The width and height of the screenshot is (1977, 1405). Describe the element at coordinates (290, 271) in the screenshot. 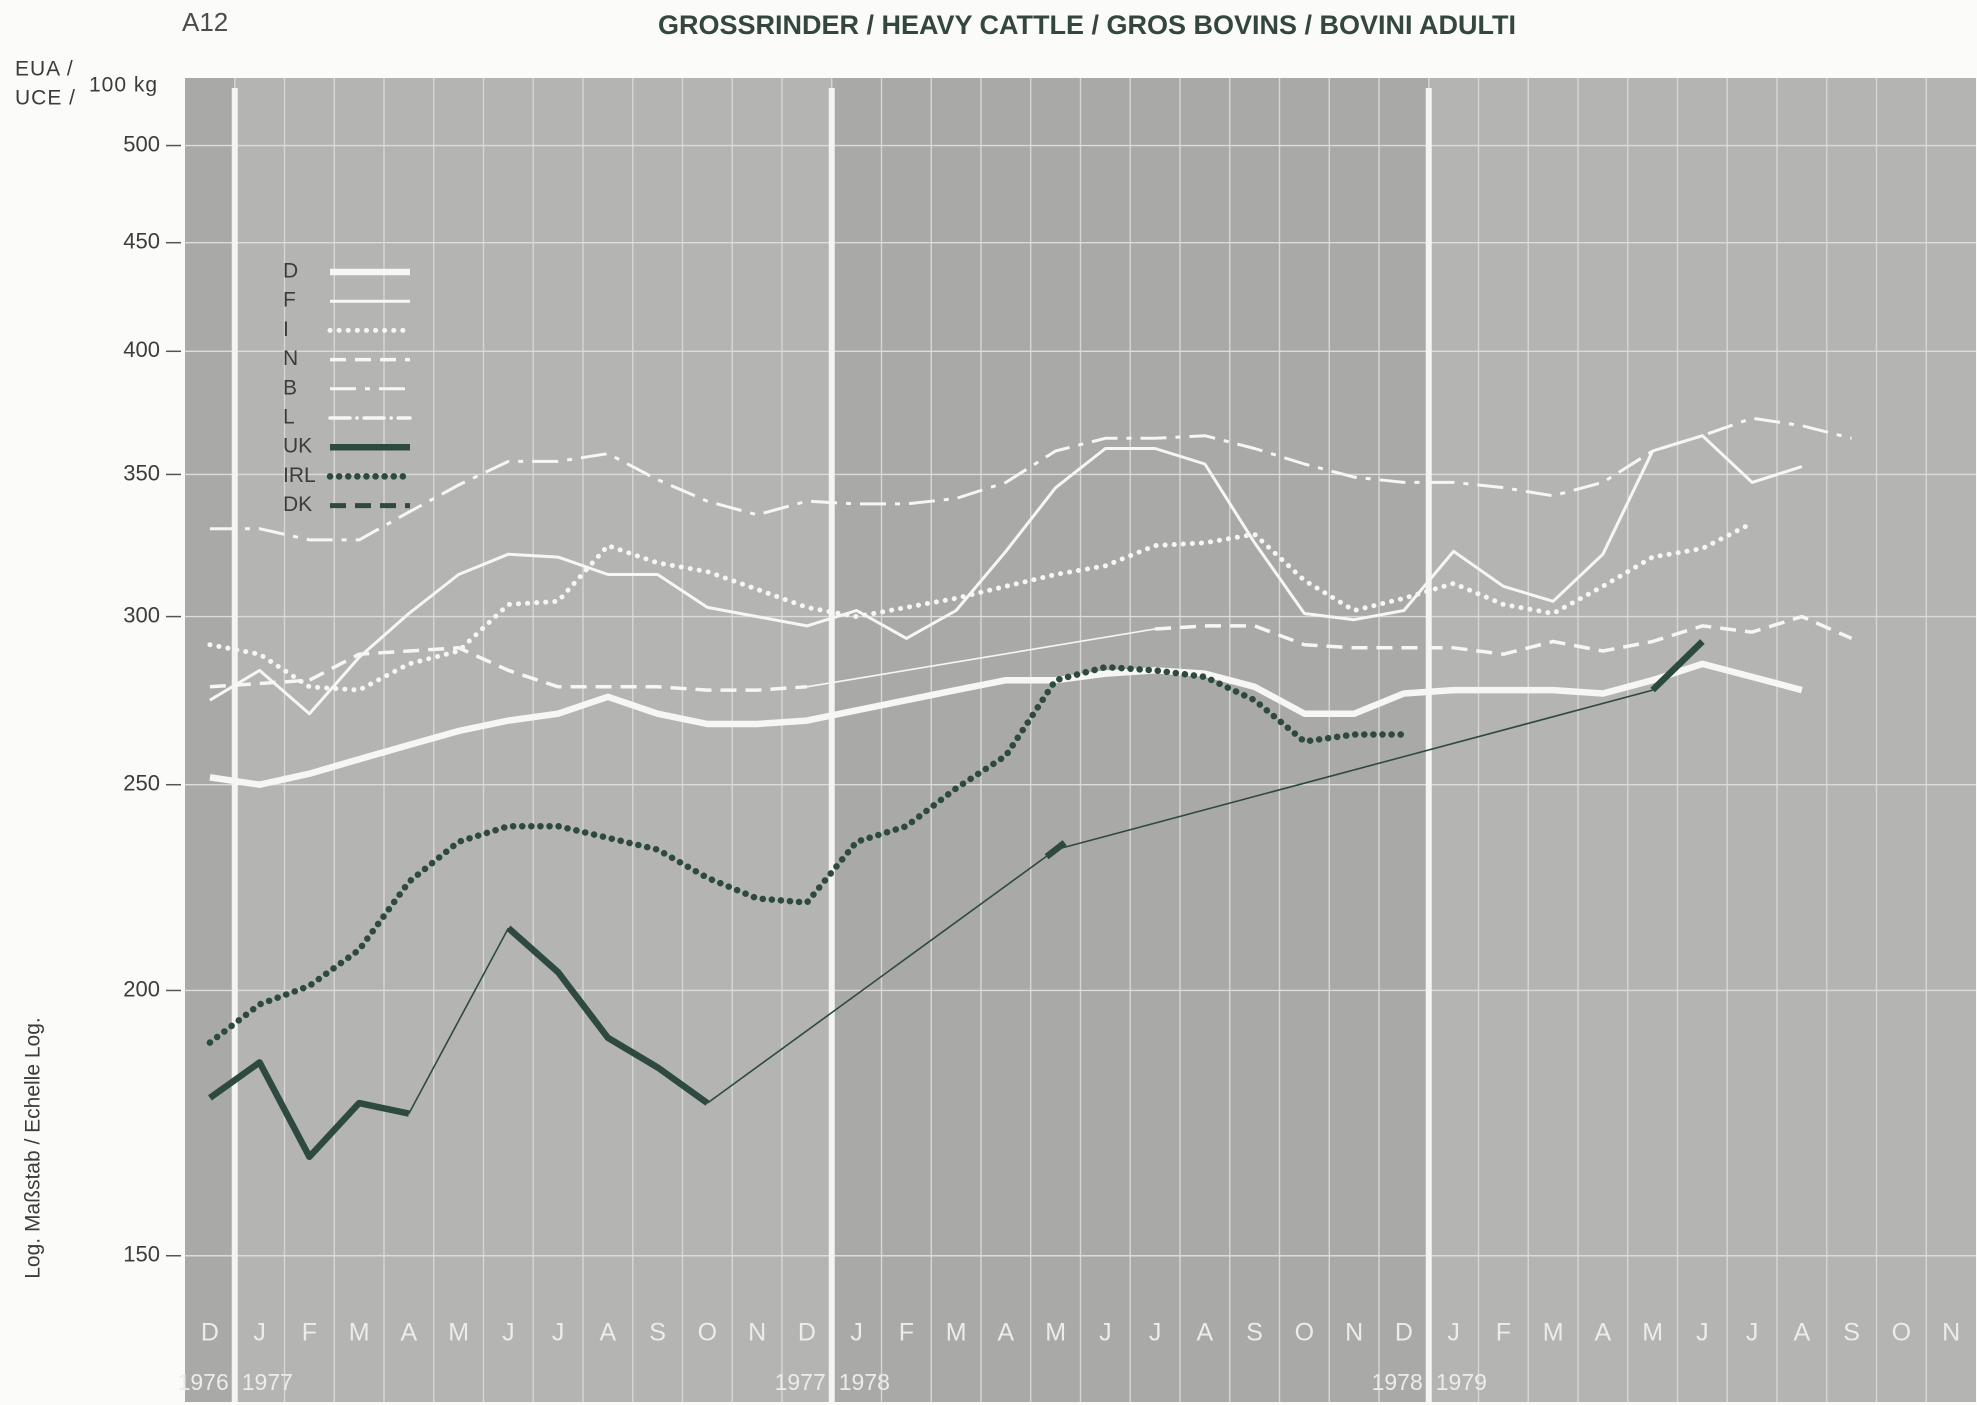

I see `legend-label: D` at that location.